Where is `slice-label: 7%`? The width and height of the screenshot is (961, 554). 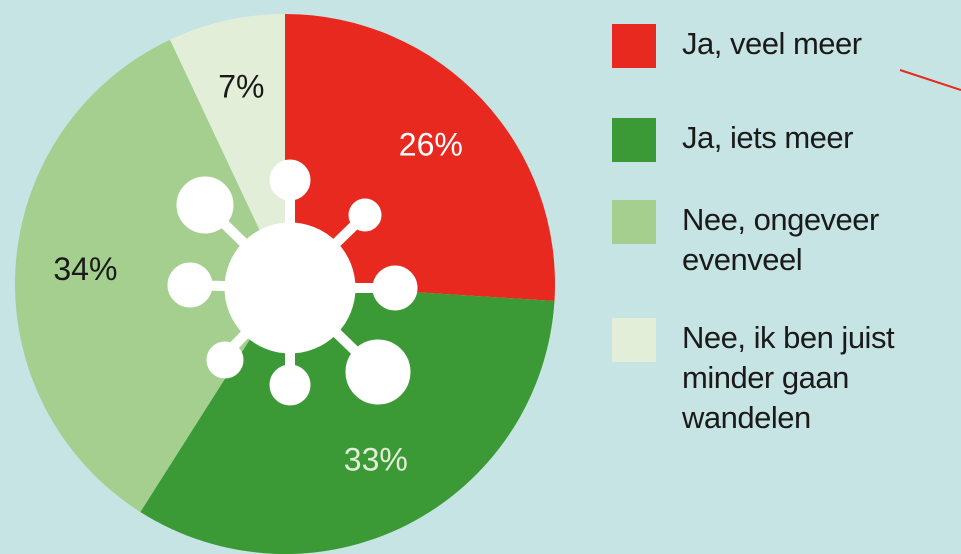
slice-label: 7% is located at coordinates (241, 86).